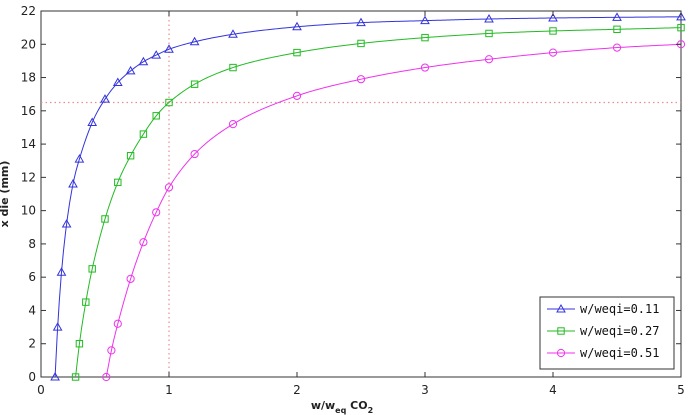 This screenshot has width=689, height=415. I want to click on legend: w/weqi=0.11 w/weqi=0.27 w/weqi=0.51, so click(607, 333).